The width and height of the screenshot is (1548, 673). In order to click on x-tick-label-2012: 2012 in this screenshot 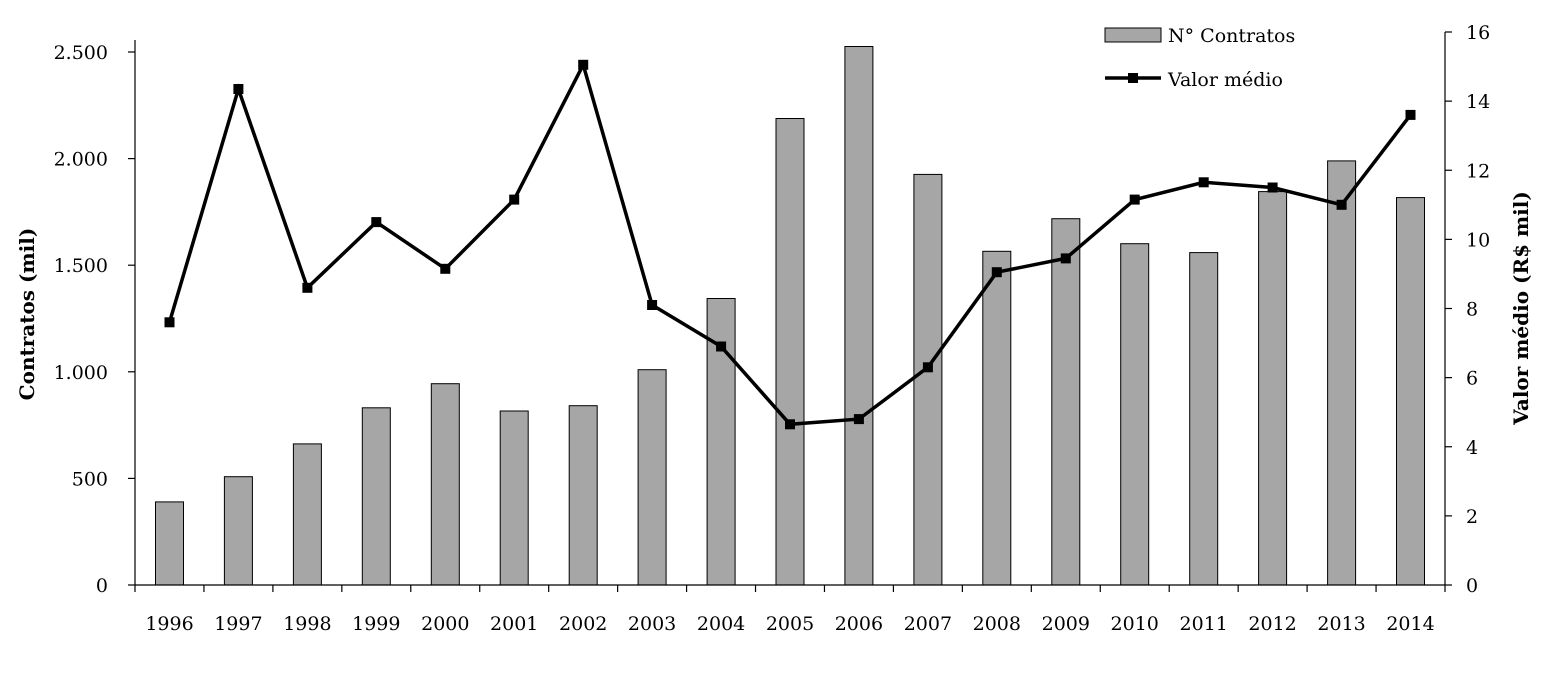, I will do `click(1272, 624)`.